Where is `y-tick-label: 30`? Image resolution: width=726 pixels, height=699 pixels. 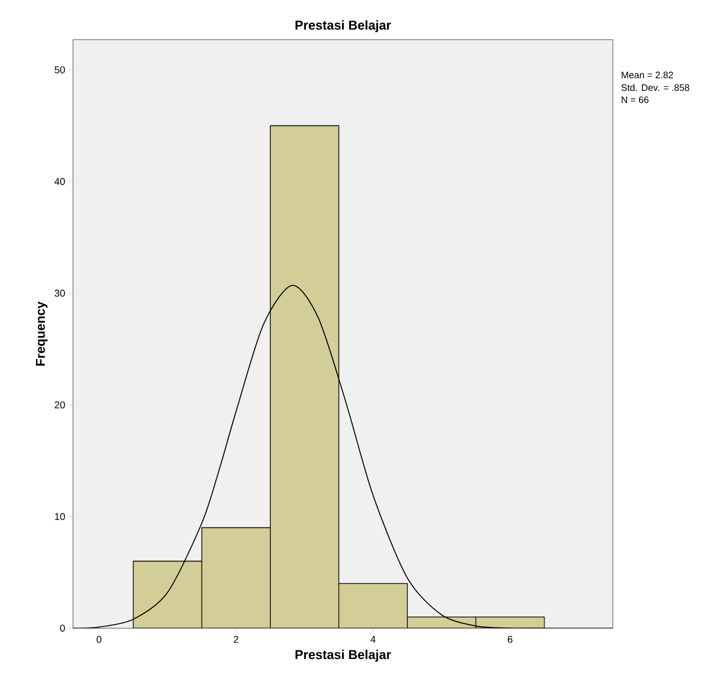 y-tick-label: 30 is located at coordinates (59, 293).